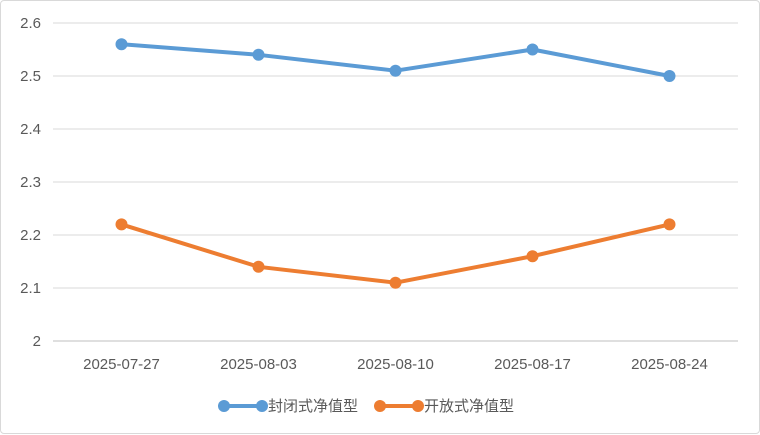 The height and width of the screenshot is (435, 760). Describe the element at coordinates (30, 76) in the screenshot. I see `y-tick-label: 2.5` at that location.